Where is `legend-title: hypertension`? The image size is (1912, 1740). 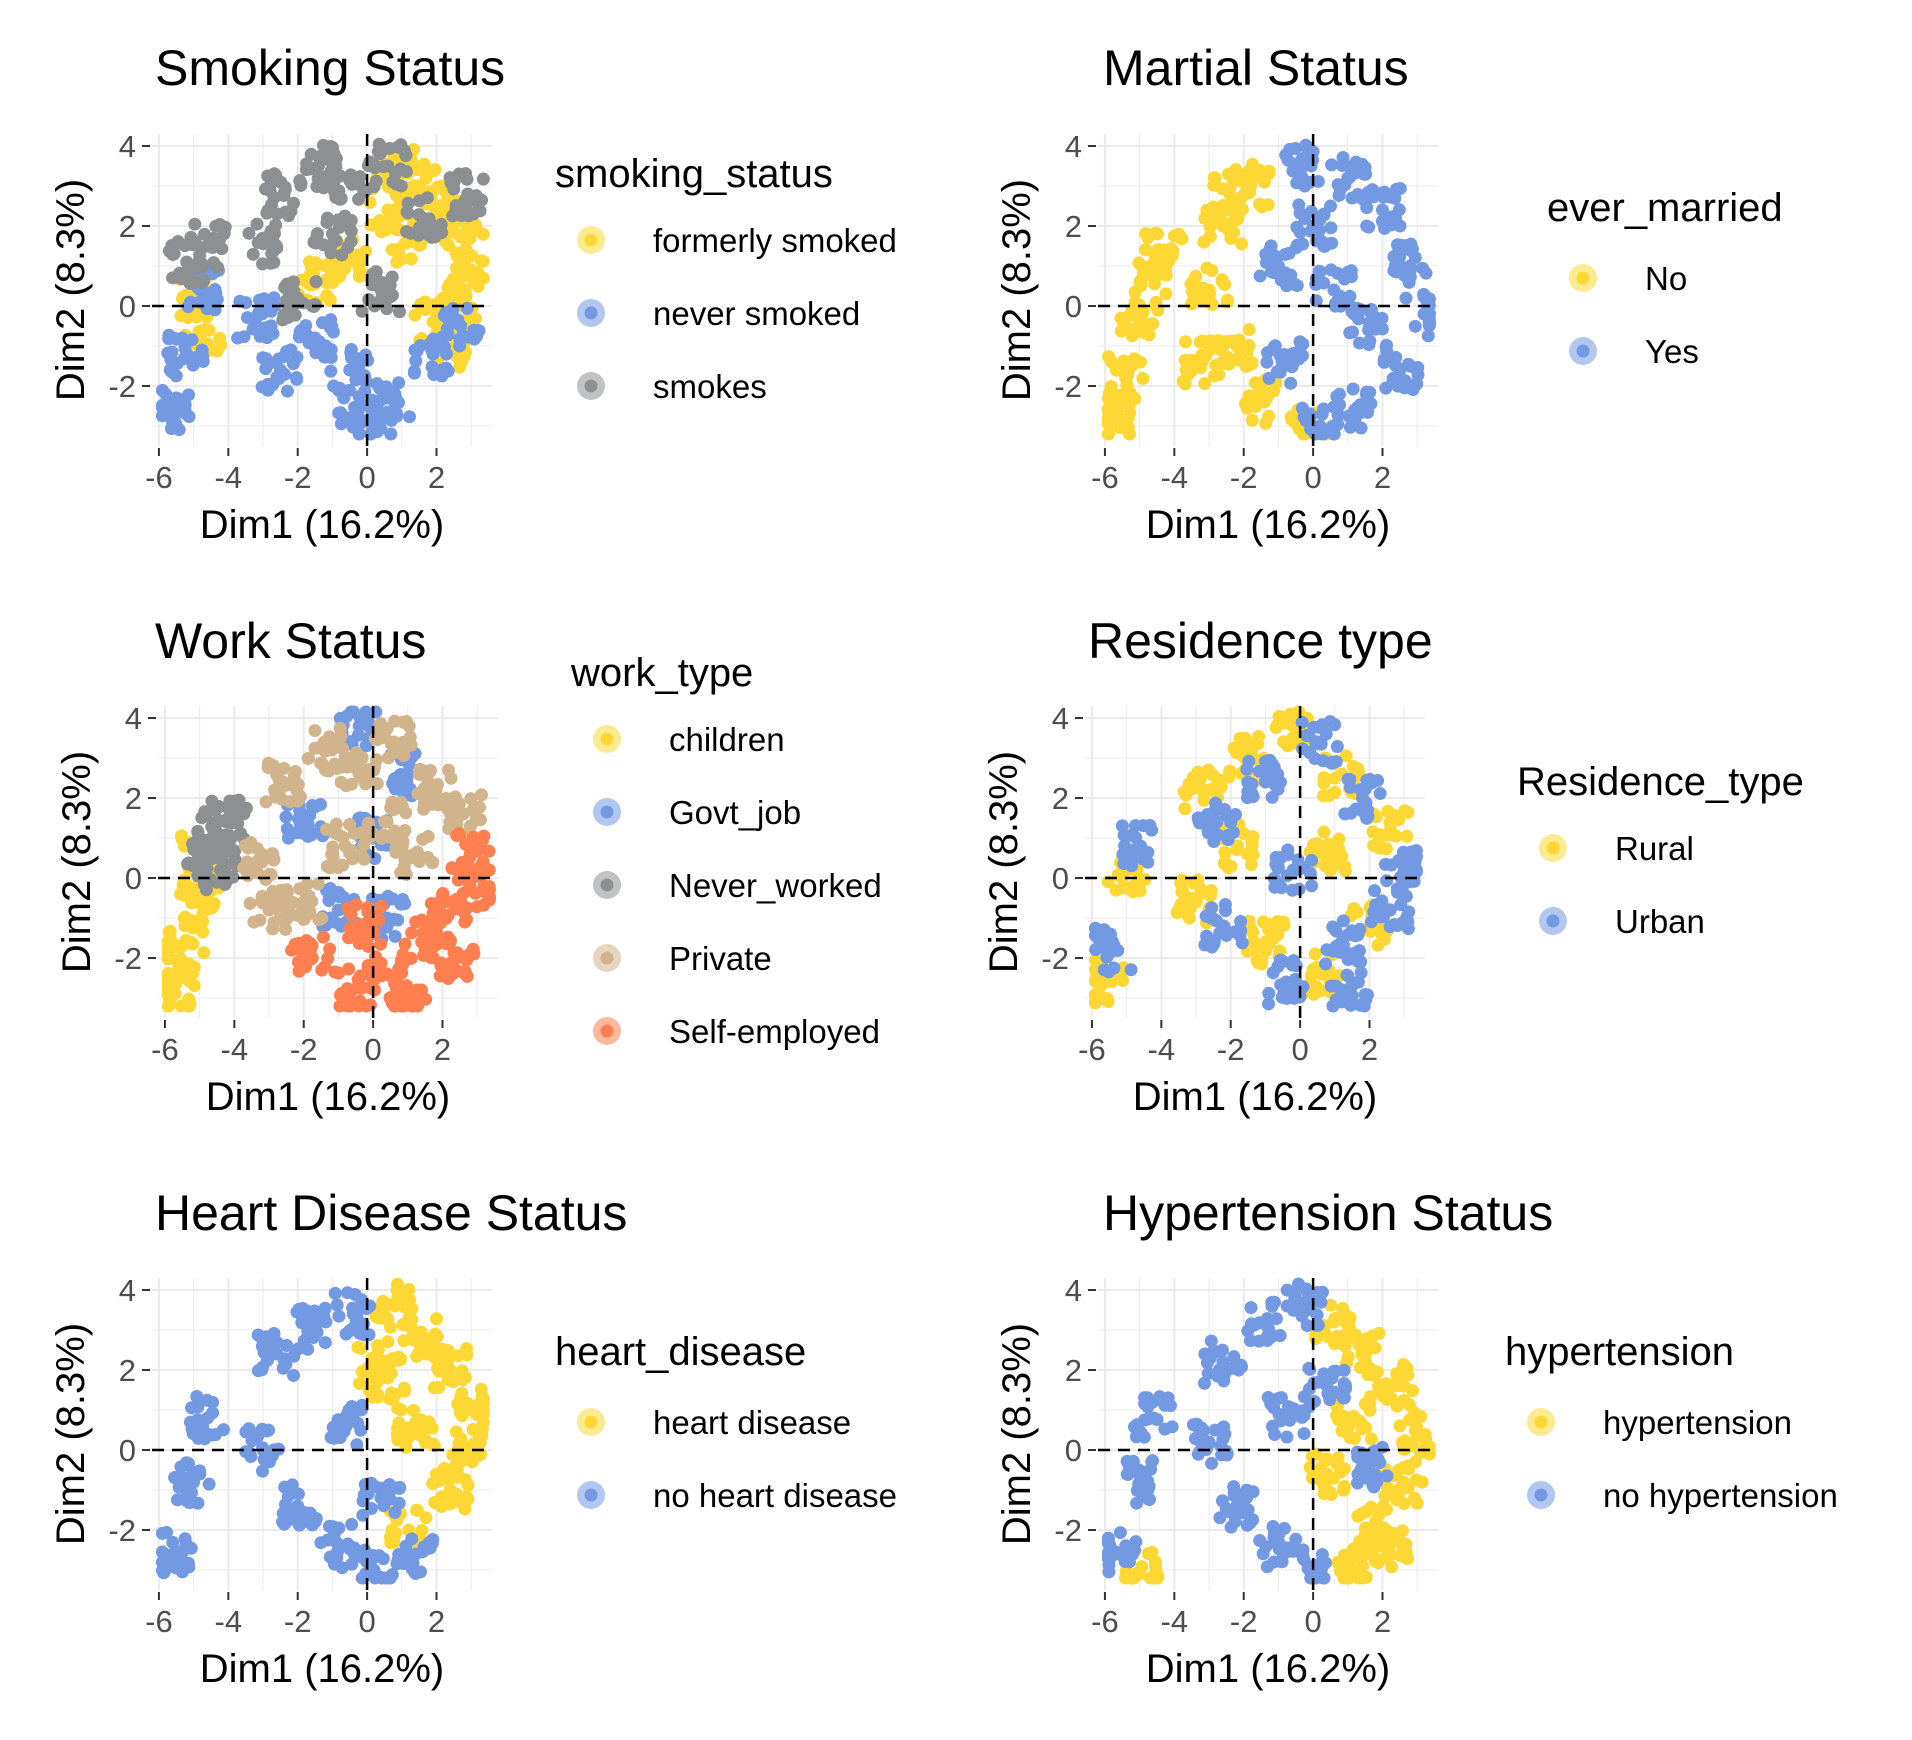
legend-title: hypertension is located at coordinates (1619, 1352).